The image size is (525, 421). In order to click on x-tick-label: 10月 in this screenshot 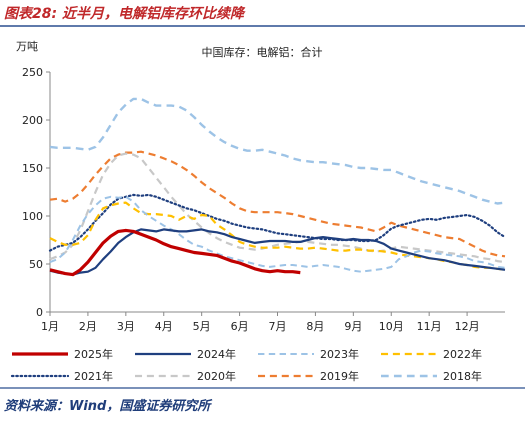, I will do `click(391, 326)`.